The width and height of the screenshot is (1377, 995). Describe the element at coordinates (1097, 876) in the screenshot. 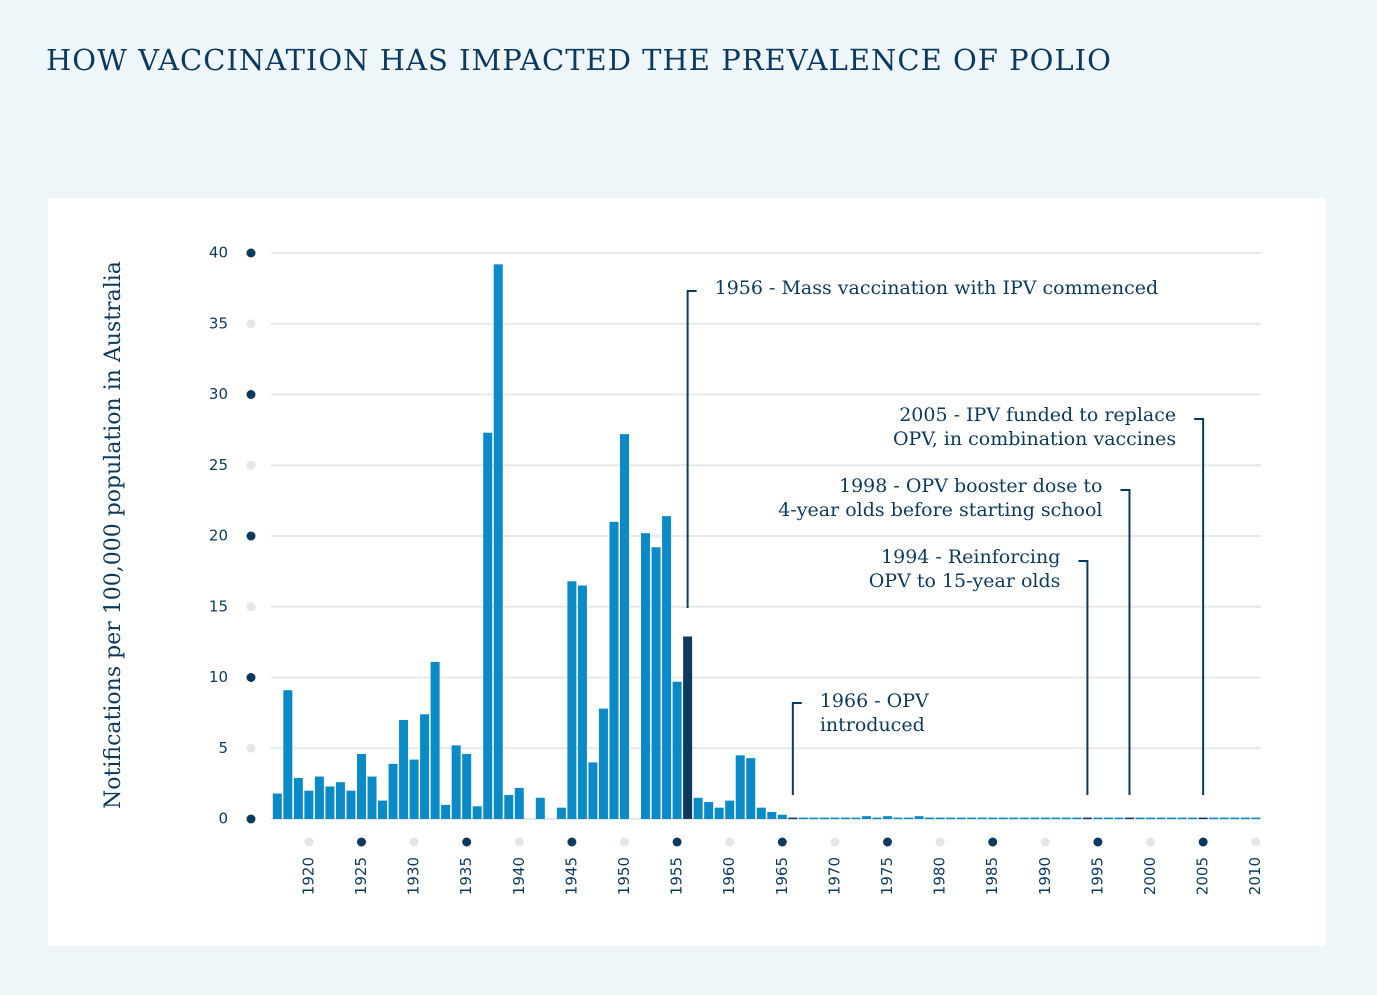

I see `x-tick-label: 1995` at that location.